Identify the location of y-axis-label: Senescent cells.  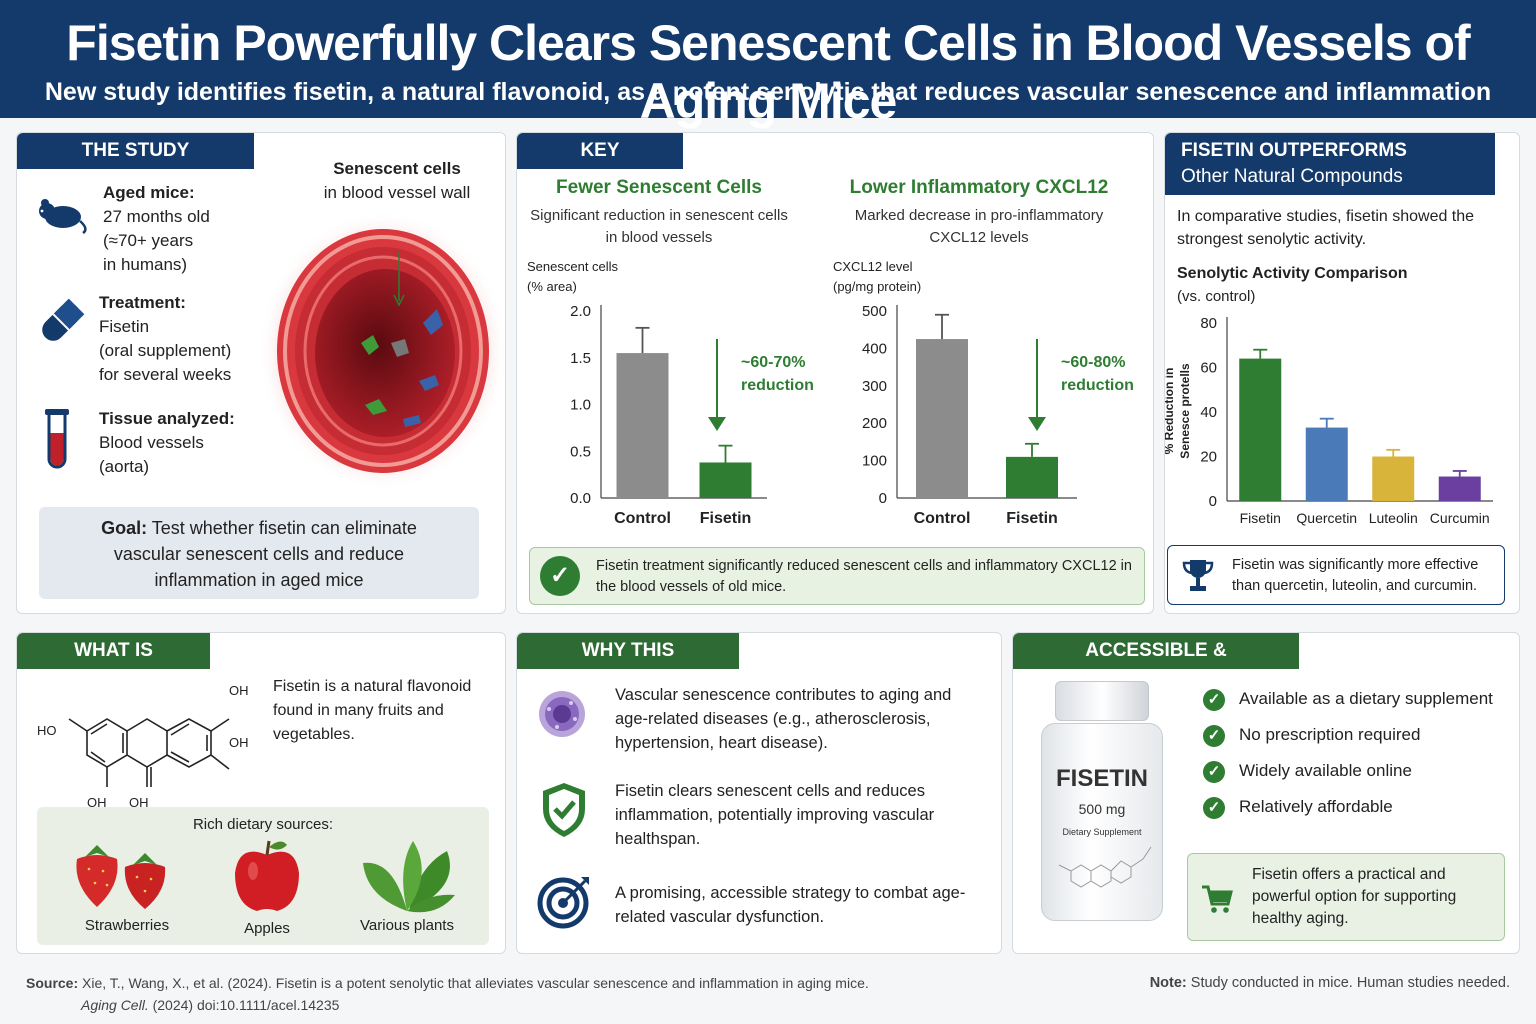
(573, 266).